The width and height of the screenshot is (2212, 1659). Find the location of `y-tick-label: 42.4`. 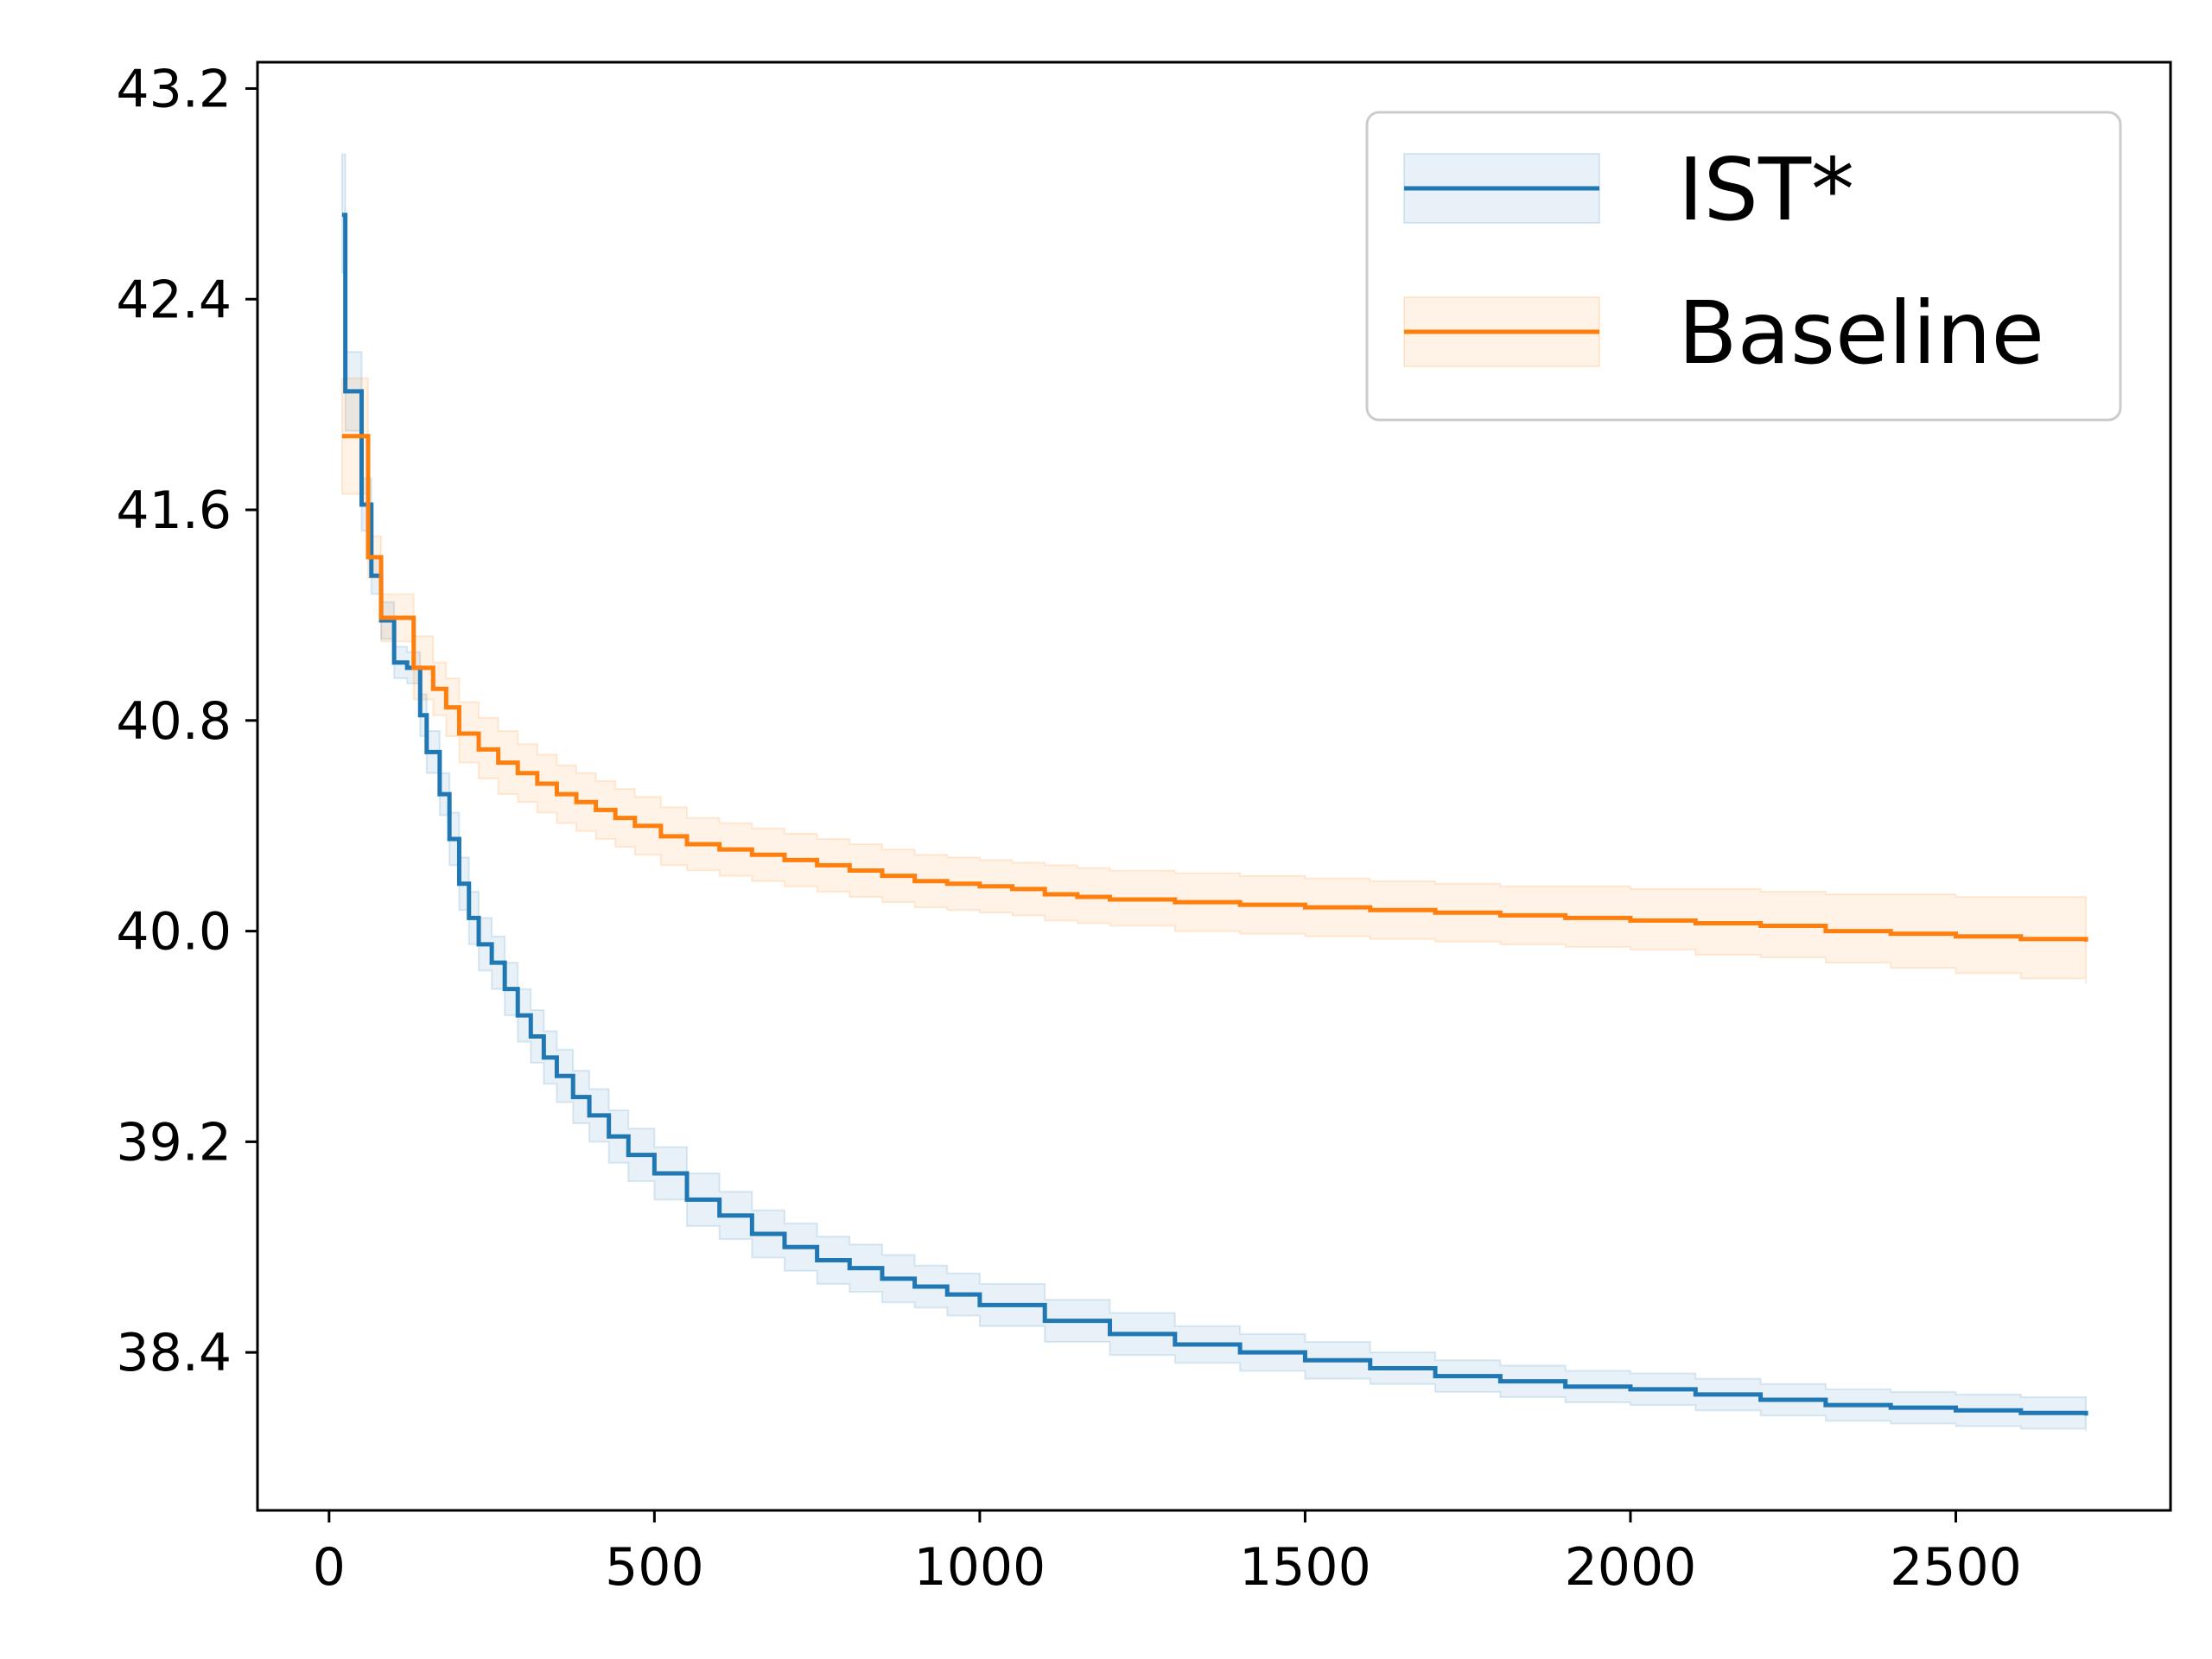

y-tick-label: 42.4 is located at coordinates (174, 300).